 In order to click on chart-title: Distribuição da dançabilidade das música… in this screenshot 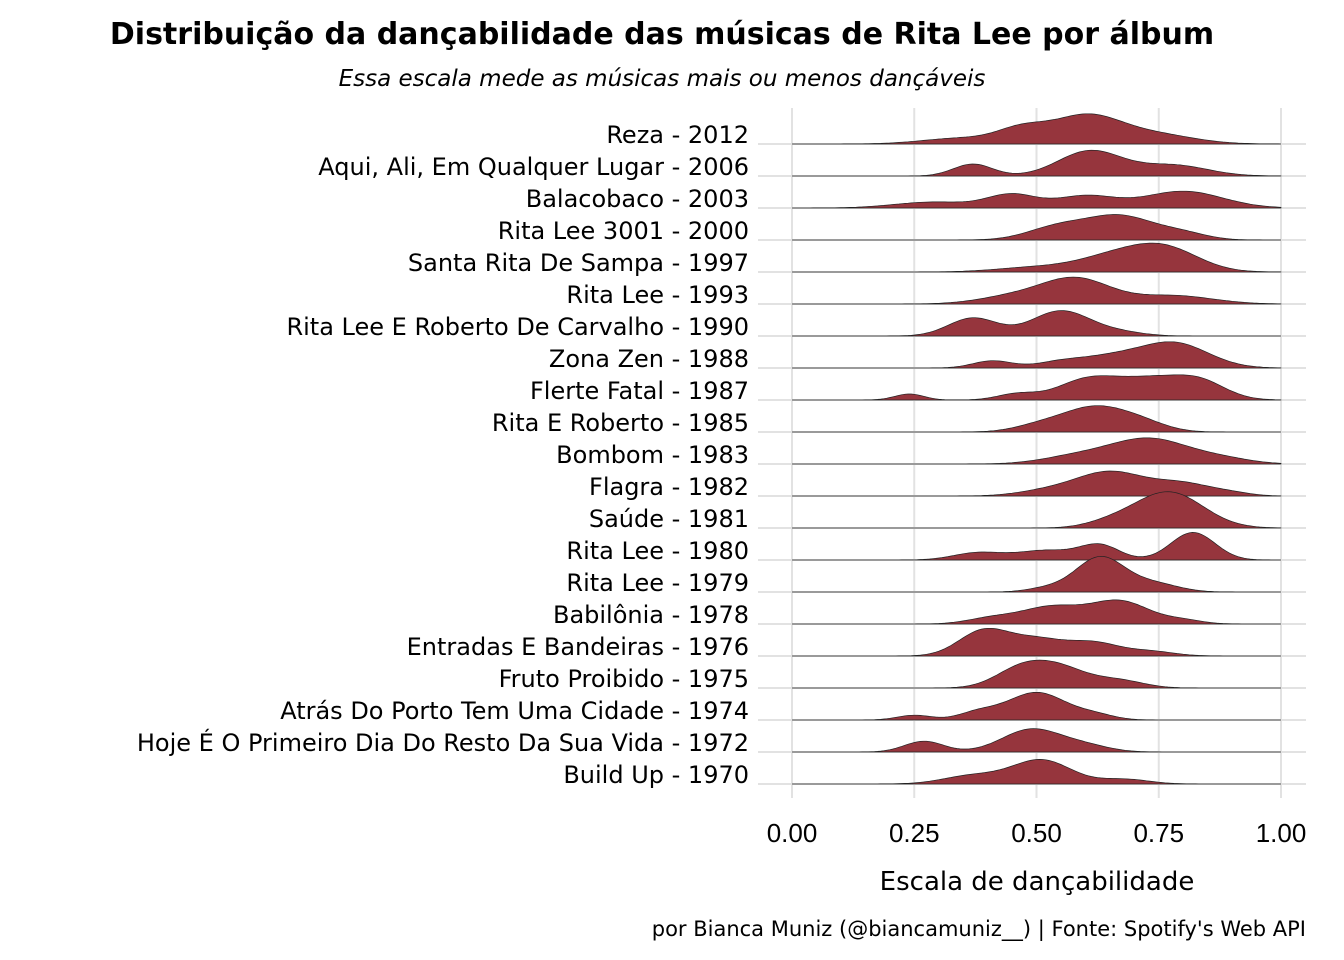, I will do `click(662, 34)`.